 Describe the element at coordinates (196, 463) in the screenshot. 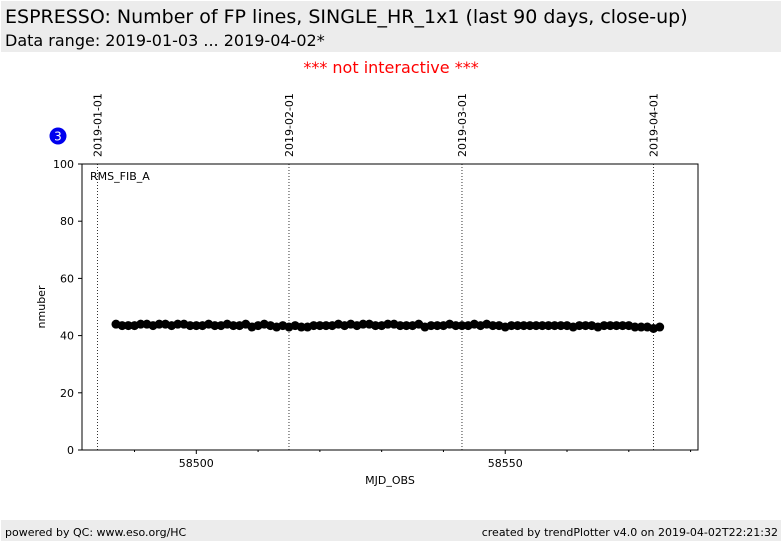

I see `x-tick-label: 58500` at that location.